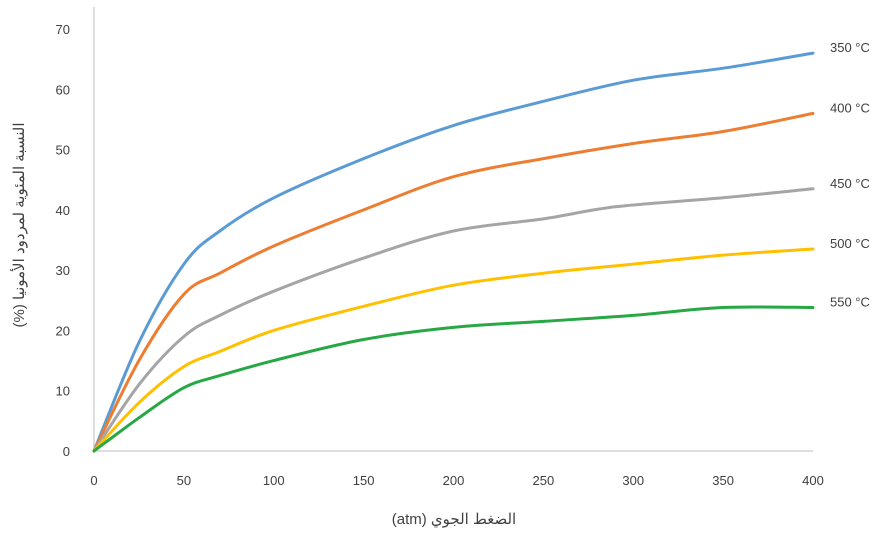 Image resolution: width=882 pixels, height=535 pixels. I want to click on y-axis-title: النسبة المئوية لمردود الأمونيا (%), so click(19, 224).